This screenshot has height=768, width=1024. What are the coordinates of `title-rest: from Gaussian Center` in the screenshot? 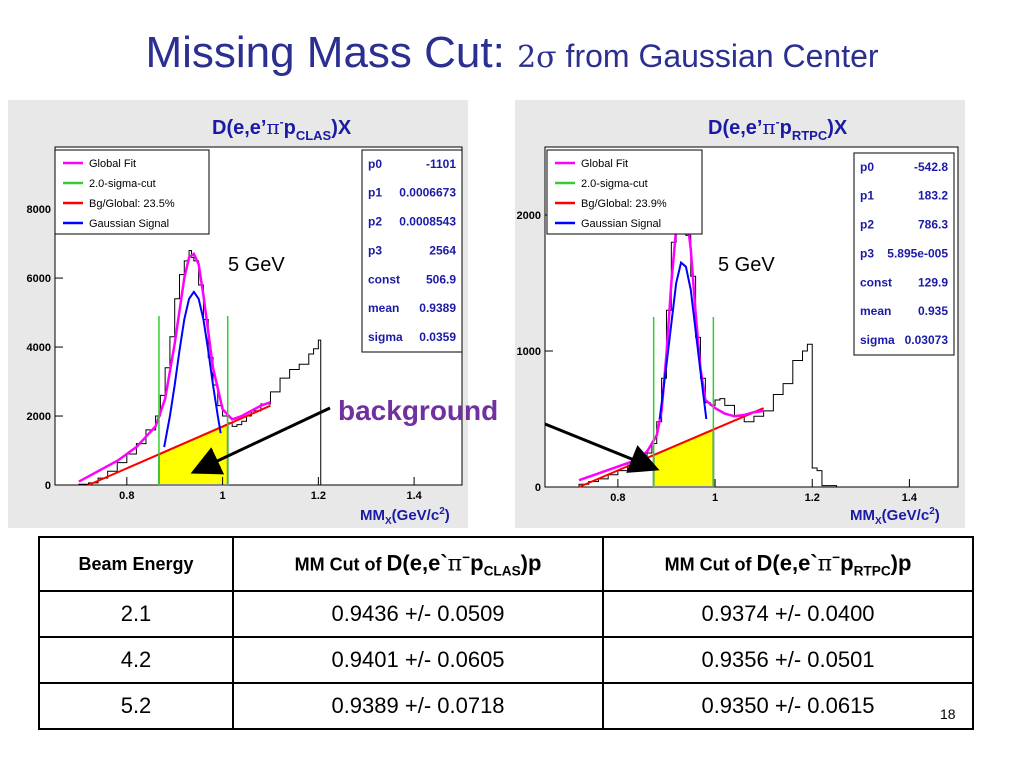 It's located at (717, 56).